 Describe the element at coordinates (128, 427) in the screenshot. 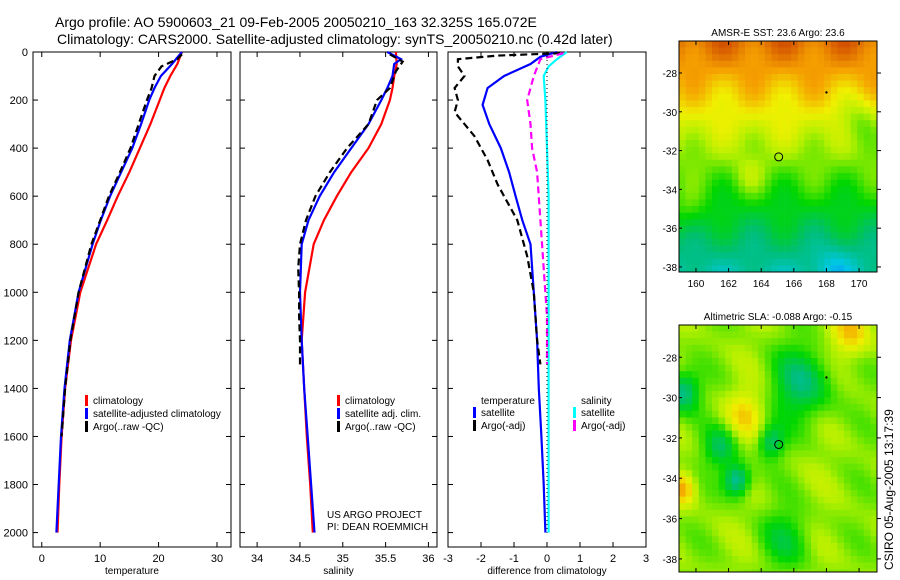

I see `legend-label: Argo(..raw -QC)` at that location.